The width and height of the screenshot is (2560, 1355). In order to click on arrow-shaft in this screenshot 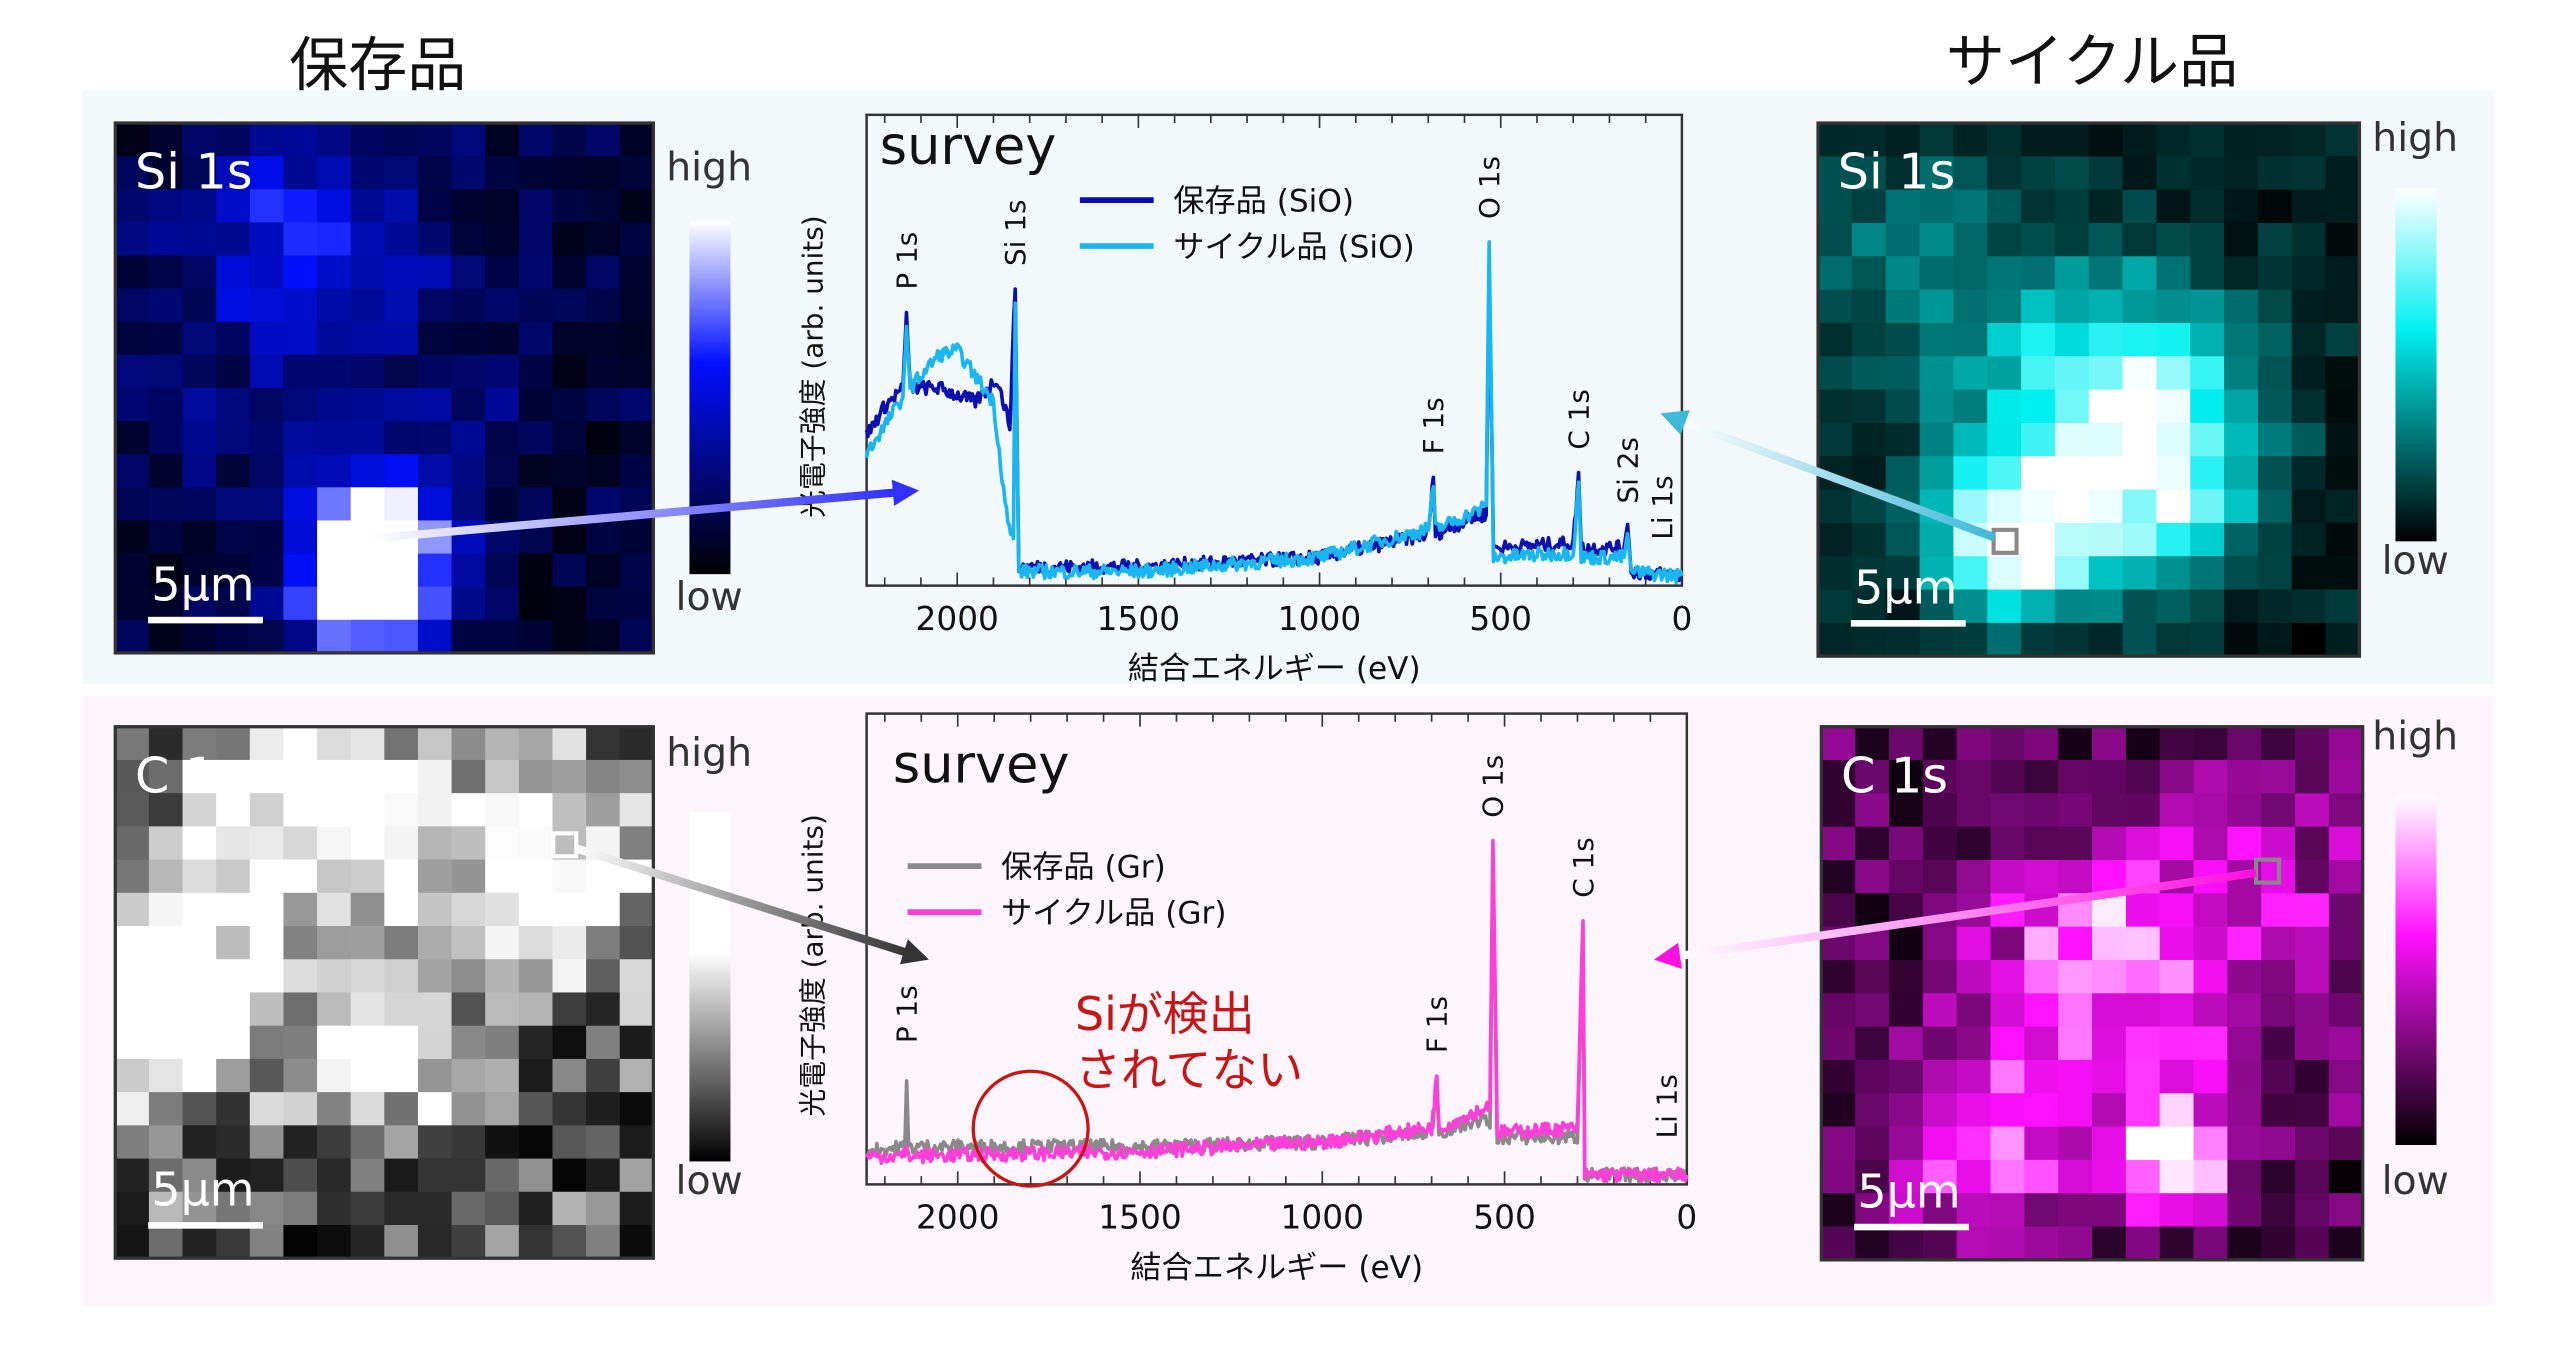, I will do `click(742, 901)`.